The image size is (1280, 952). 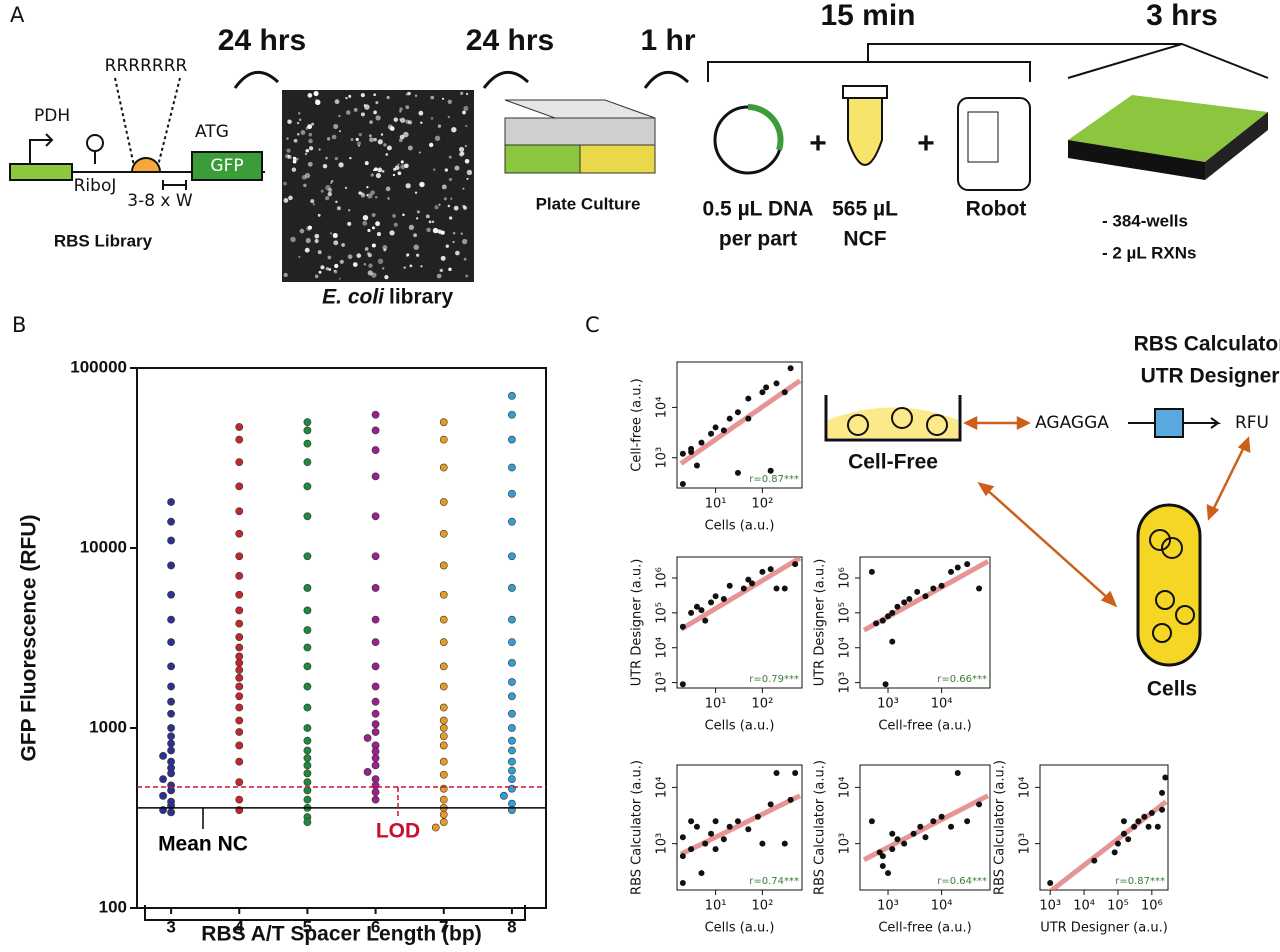 What do you see at coordinates (888, 906) in the screenshot?
I see `x-tick-label: 10³` at bounding box center [888, 906].